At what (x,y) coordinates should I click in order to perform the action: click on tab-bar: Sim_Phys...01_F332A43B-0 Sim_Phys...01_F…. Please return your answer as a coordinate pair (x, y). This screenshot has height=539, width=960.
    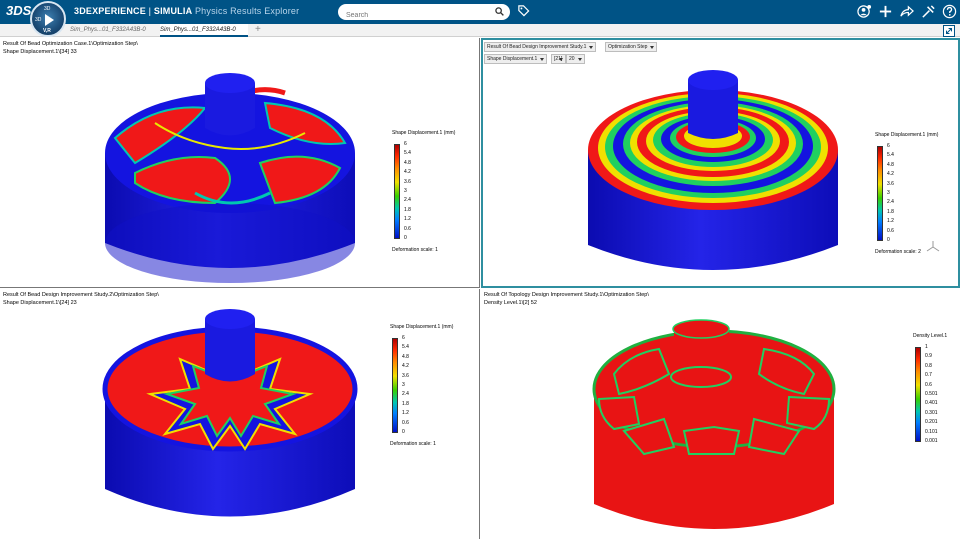
    Looking at the image, I should click on (480, 30).